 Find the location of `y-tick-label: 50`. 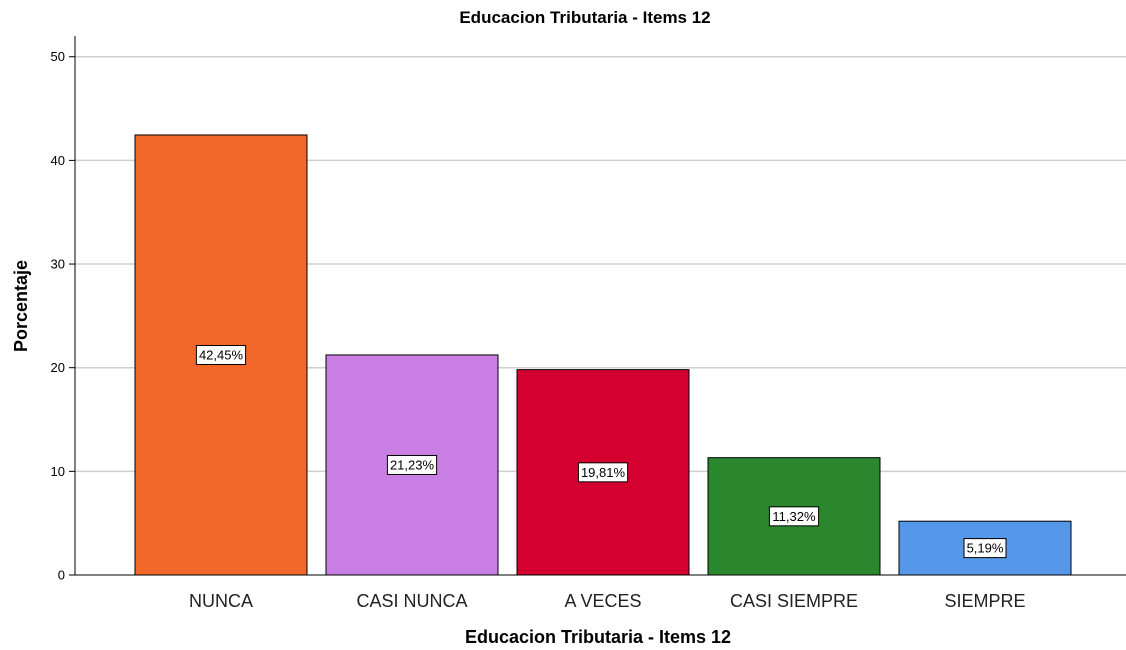

y-tick-label: 50 is located at coordinates (58, 56).